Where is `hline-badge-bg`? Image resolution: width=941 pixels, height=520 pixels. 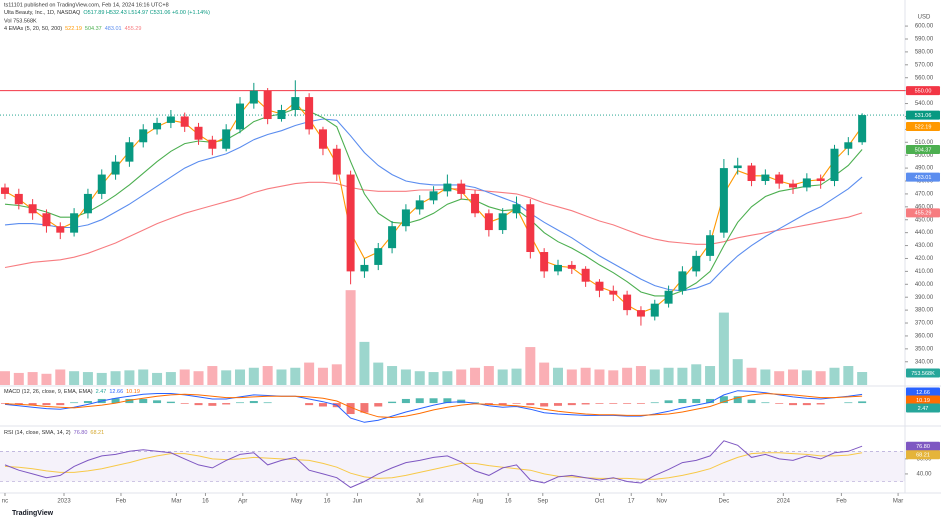 hline-badge-bg is located at coordinates (923, 91).